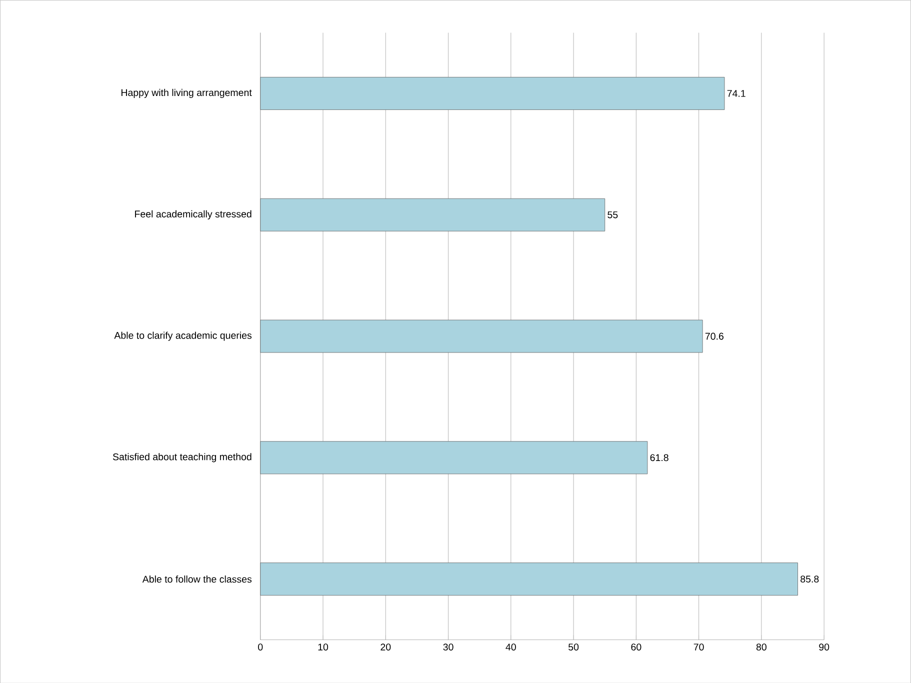 Image resolution: width=911 pixels, height=683 pixels. What do you see at coordinates (186, 93) in the screenshot?
I see `y-tick-label: Happy with living arrangement` at bounding box center [186, 93].